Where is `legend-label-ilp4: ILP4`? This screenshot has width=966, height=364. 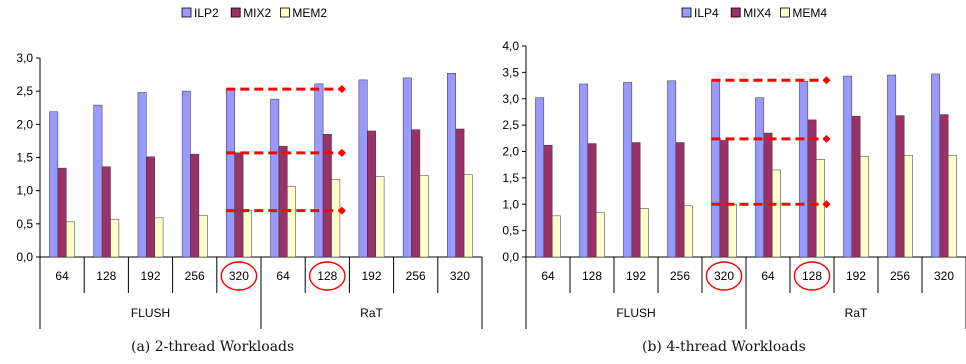
legend-label-ilp4: ILP4 is located at coordinates (706, 13).